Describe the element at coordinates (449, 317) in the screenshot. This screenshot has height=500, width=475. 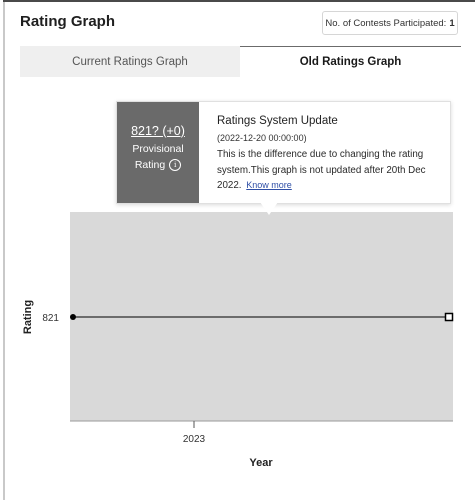
I see `rating-point-end` at that location.